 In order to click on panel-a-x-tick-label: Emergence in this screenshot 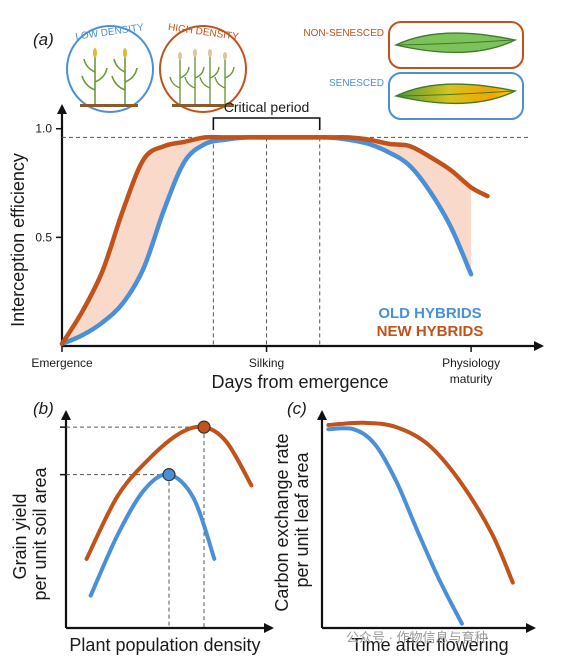, I will do `click(62, 363)`.